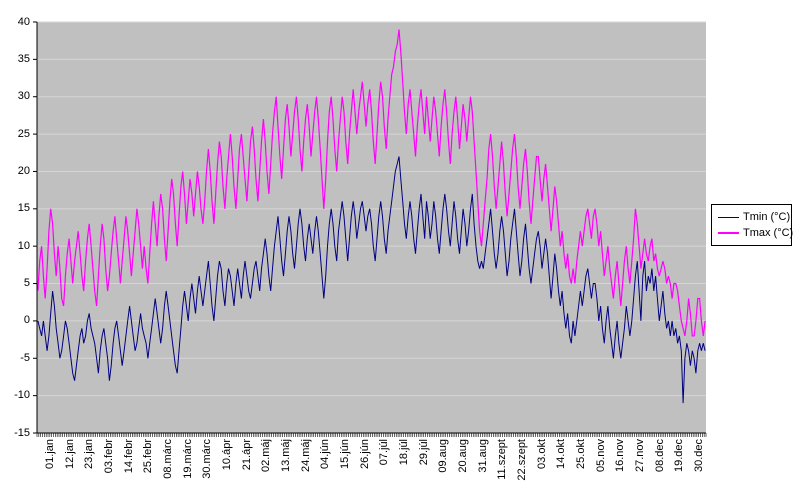  Describe the element at coordinates (699, 456) in the screenshot. I see `x-axis-tick-label: 30.dec` at that location.